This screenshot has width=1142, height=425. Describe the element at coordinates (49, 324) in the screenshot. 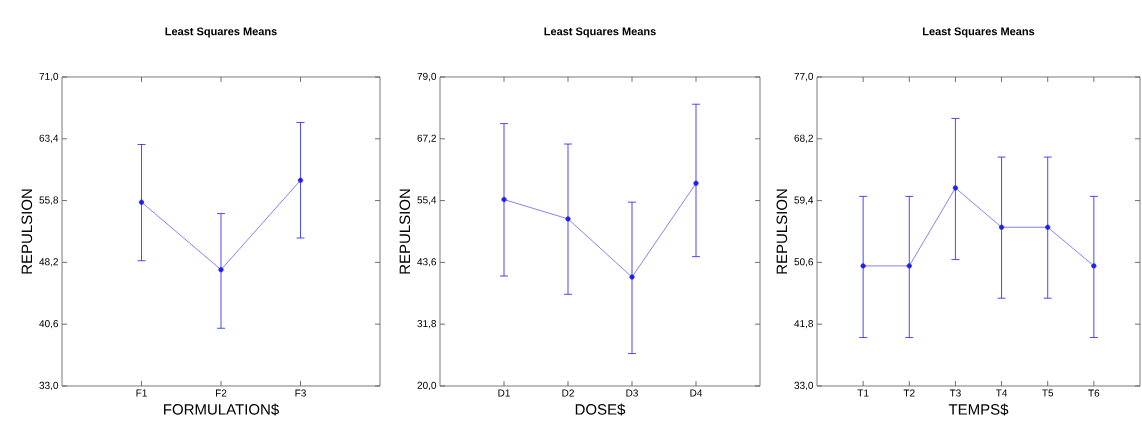

I see `y-tick-label: 40,6` at that location.